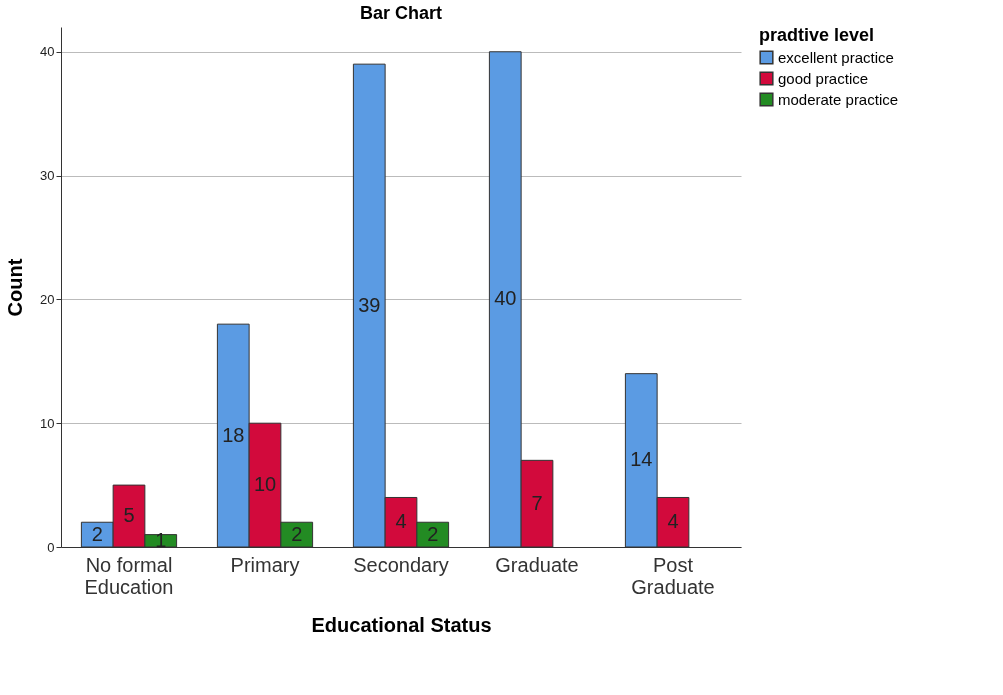 Image resolution: width=1003 pixels, height=695 pixels. What do you see at coordinates (641, 459) in the screenshot?
I see `data-label: 14` at bounding box center [641, 459].